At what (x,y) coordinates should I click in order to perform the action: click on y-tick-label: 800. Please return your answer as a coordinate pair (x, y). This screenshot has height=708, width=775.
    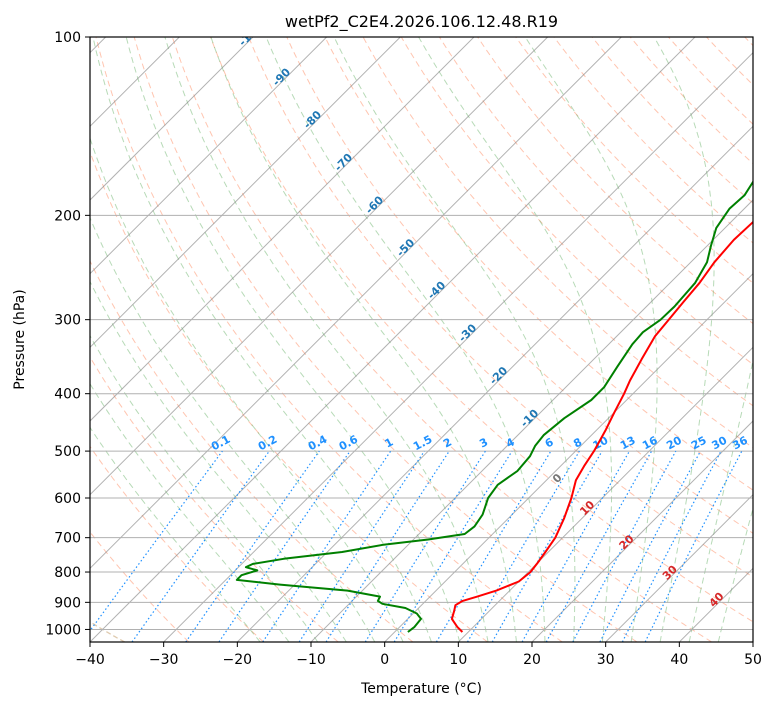
    Looking at the image, I should click on (67, 573).